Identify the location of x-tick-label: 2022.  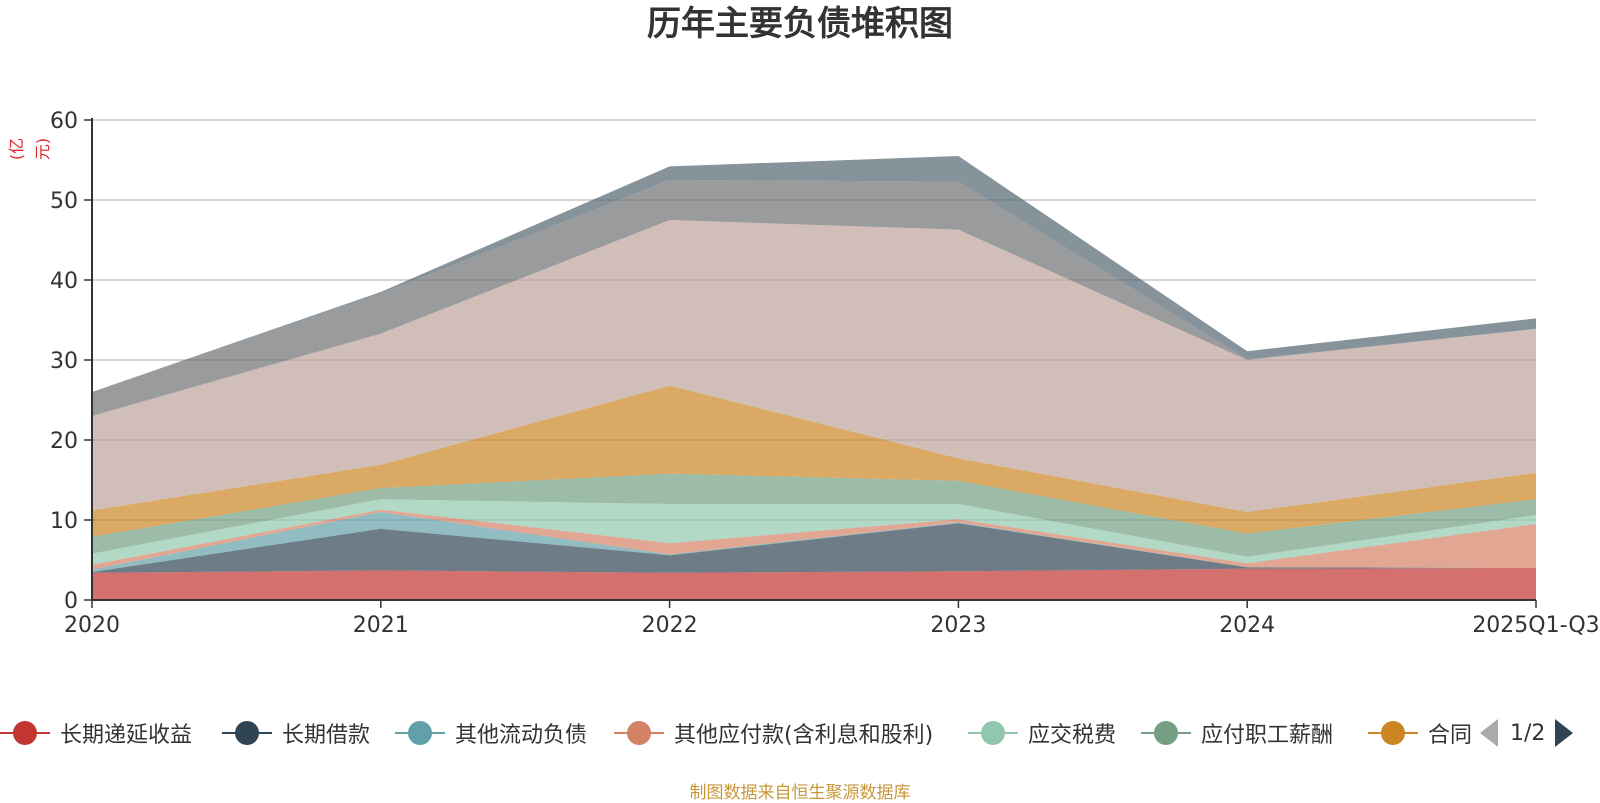
(670, 625).